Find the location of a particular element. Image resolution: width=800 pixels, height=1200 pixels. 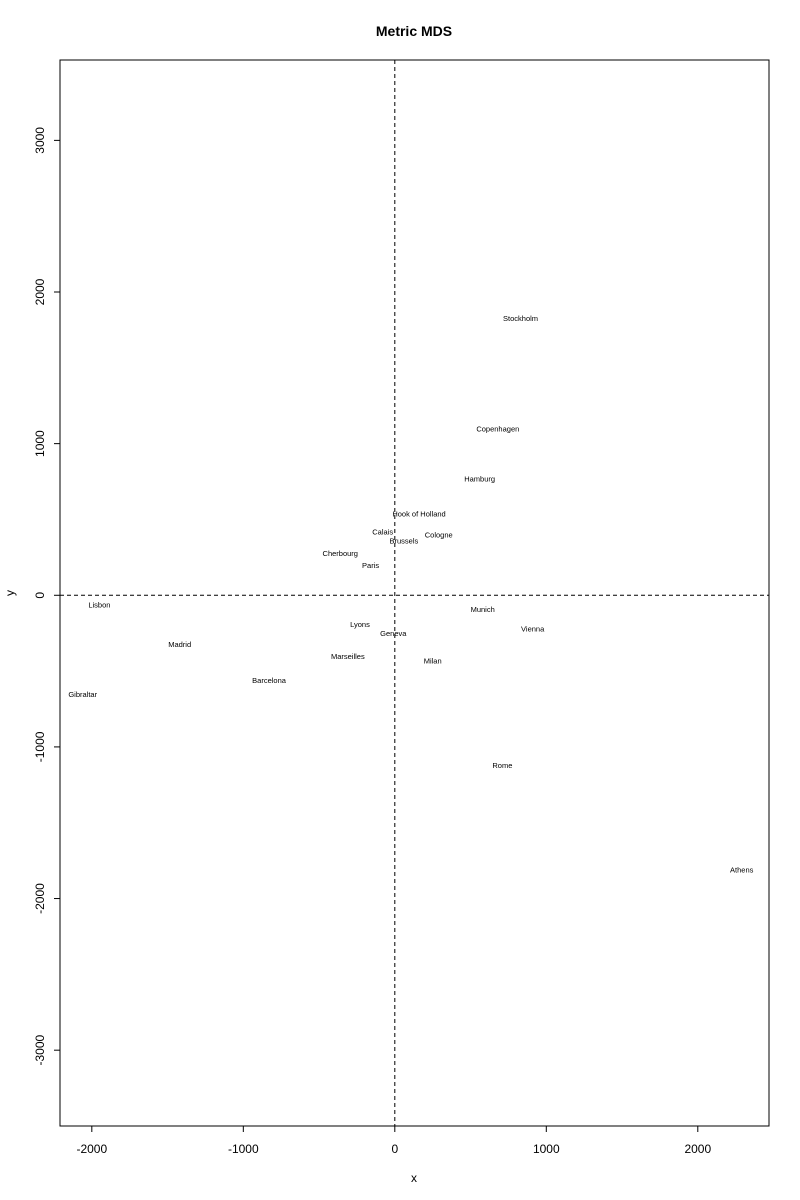

point-label-cherbourg: Cherbourg is located at coordinates (340, 553).